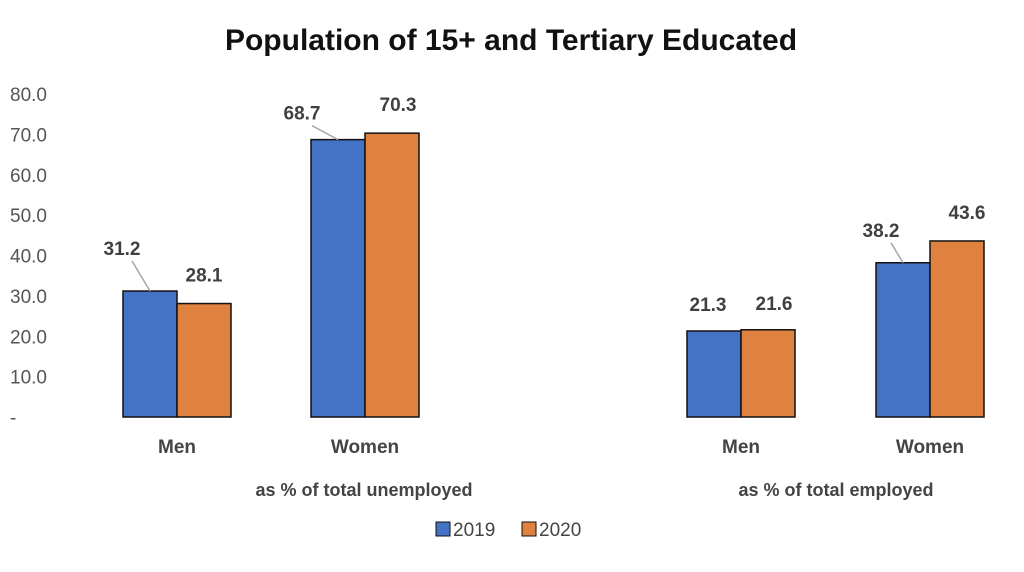 The height and width of the screenshot is (572, 1024). Describe the element at coordinates (398, 105) in the screenshot. I see `data-label: 70.3` at that location.